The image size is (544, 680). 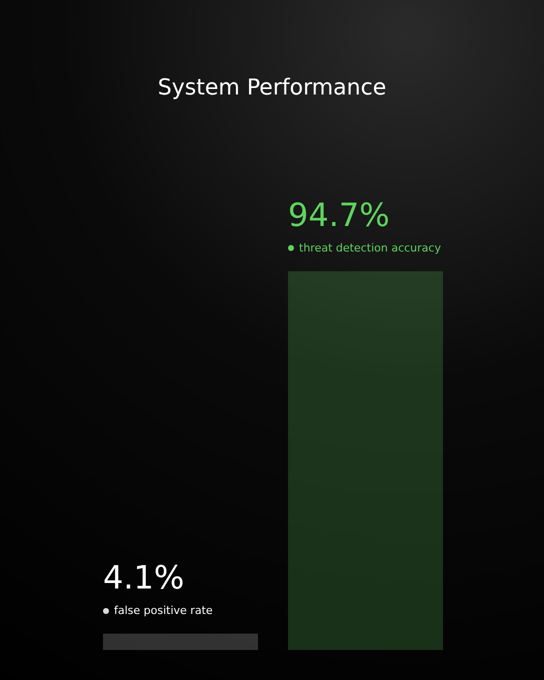 I want to click on data-label: 4.1%, so click(x=143, y=577).